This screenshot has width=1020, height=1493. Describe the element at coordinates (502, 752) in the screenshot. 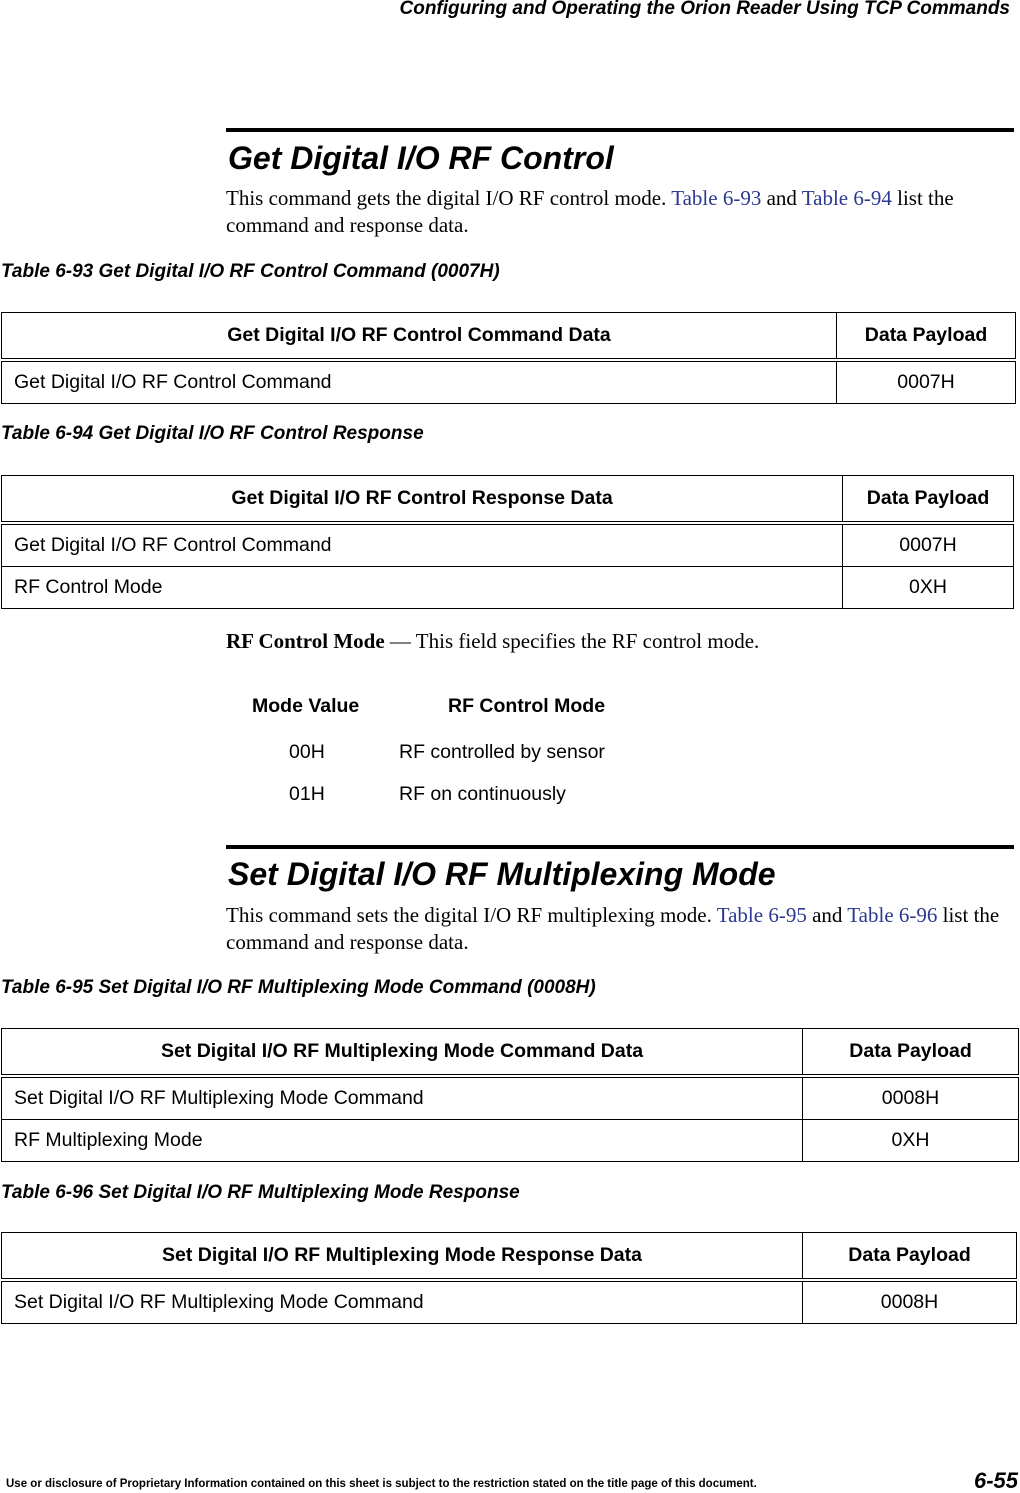

I see `mode-desc: RF controlled by sensor` at that location.